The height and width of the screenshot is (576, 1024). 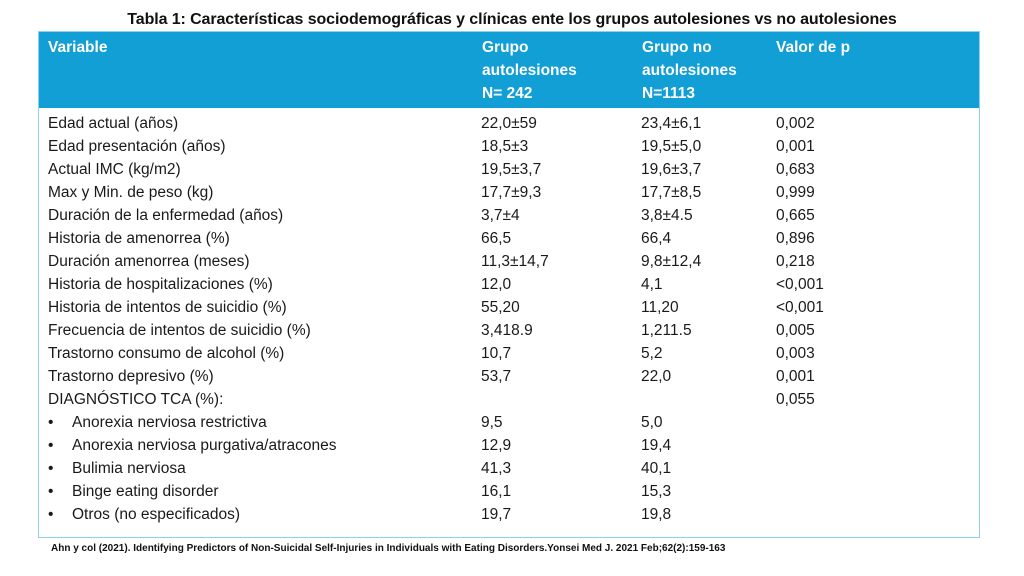 I want to click on cell-group1: 55,20, so click(x=500, y=307).